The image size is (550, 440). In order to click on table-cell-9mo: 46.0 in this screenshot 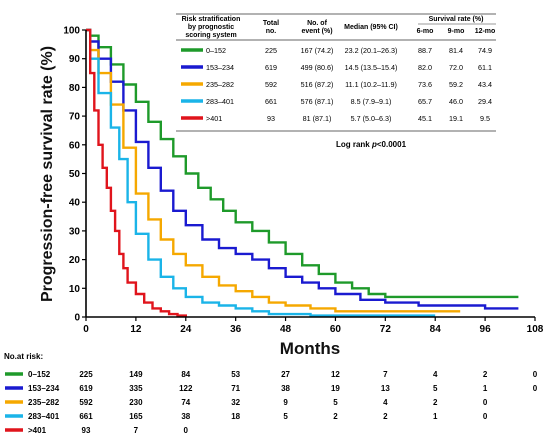, I will do `click(456, 101)`.